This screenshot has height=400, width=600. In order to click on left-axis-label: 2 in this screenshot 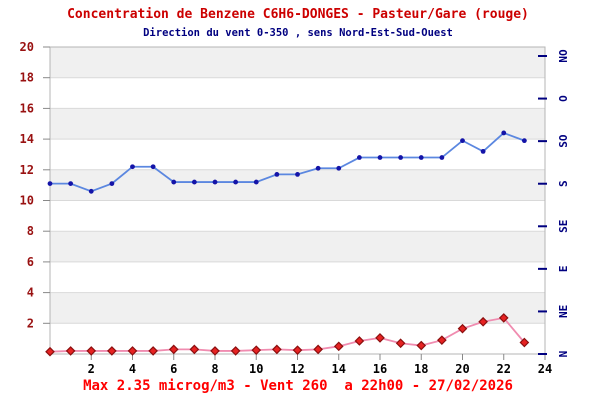, I will do `click(30, 323)`.